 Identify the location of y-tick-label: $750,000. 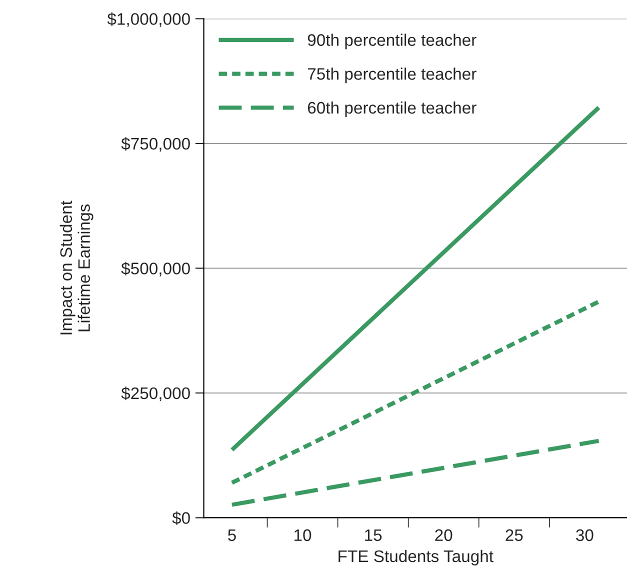
(155, 144).